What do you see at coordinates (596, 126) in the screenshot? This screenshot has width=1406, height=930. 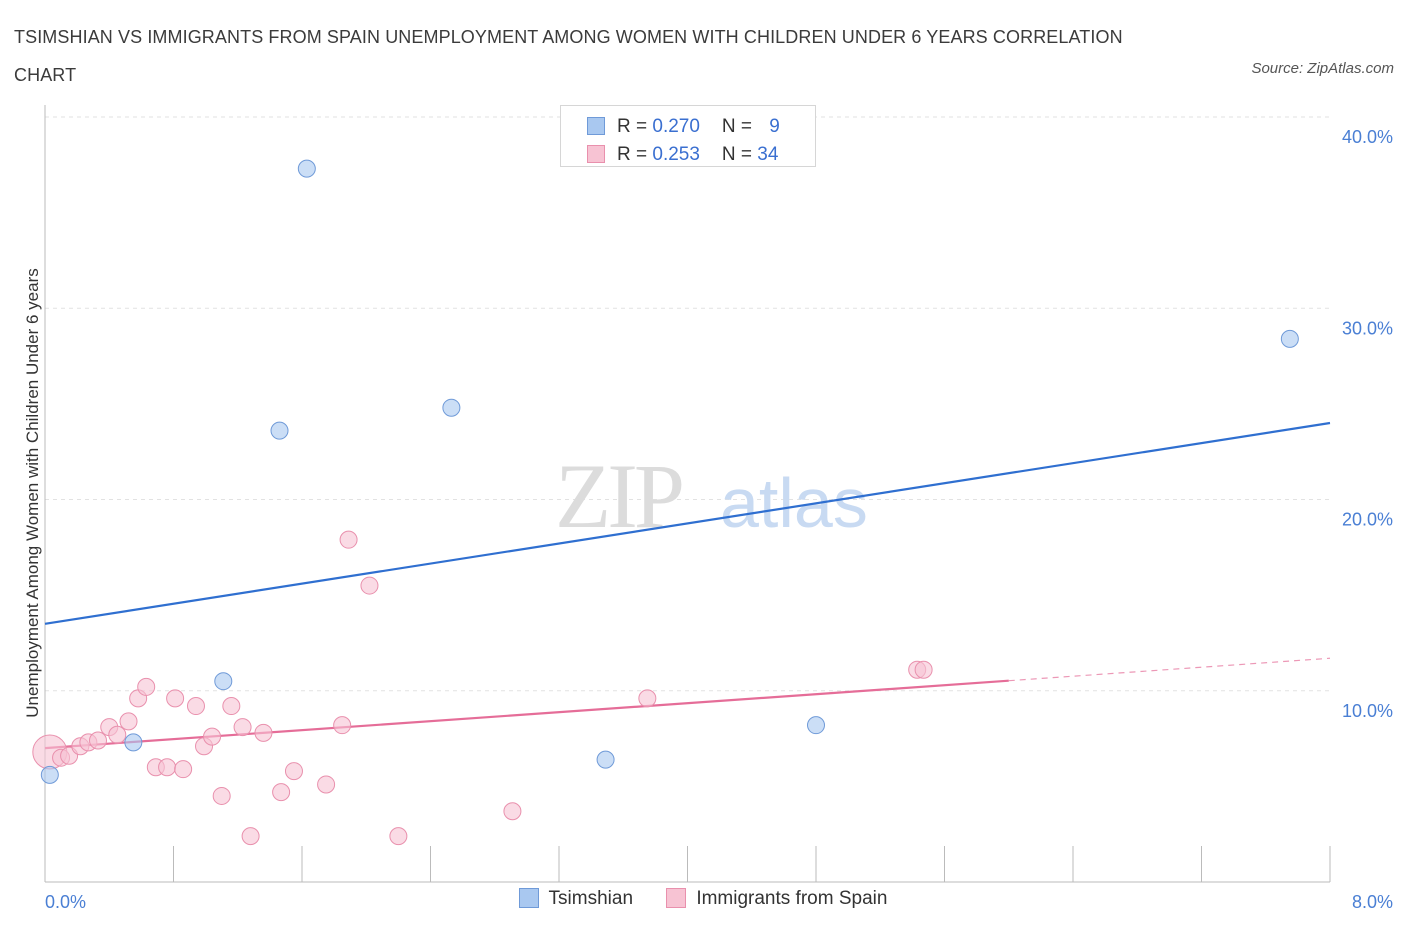 I see `tsimshian-swatch` at bounding box center [596, 126].